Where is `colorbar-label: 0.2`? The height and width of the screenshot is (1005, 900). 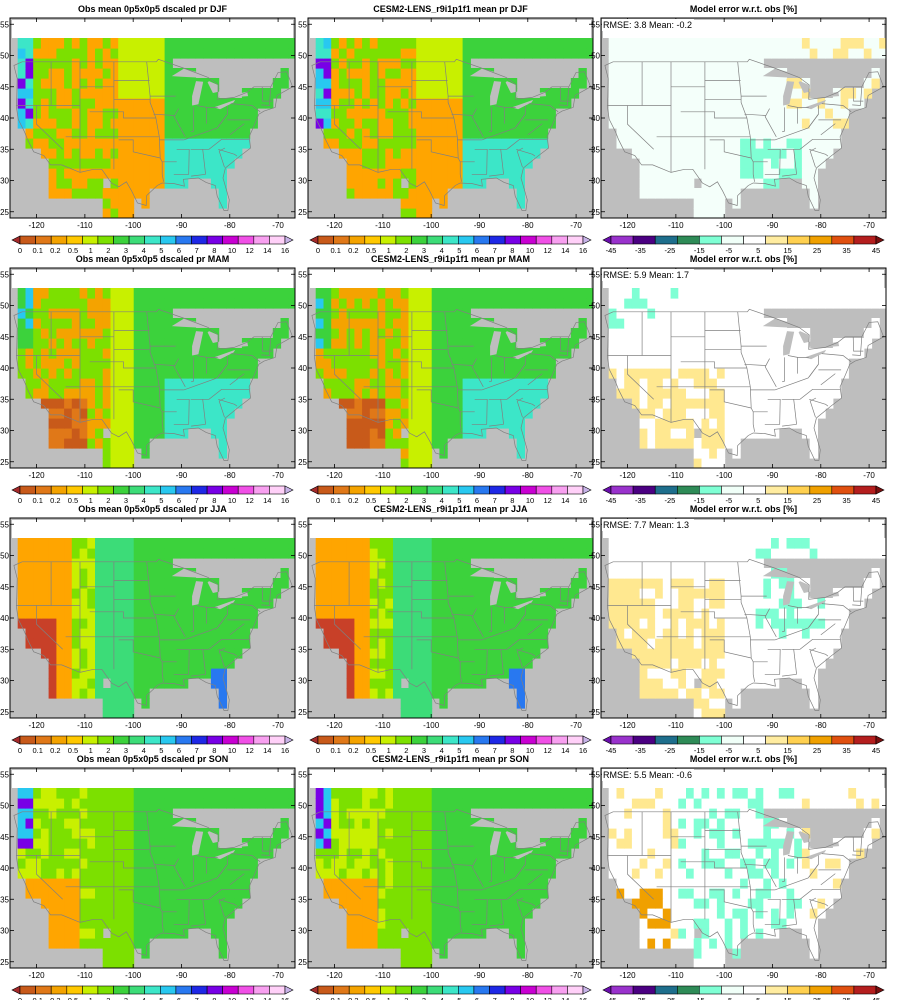
colorbar-label: 0.2 is located at coordinates (353, 750).